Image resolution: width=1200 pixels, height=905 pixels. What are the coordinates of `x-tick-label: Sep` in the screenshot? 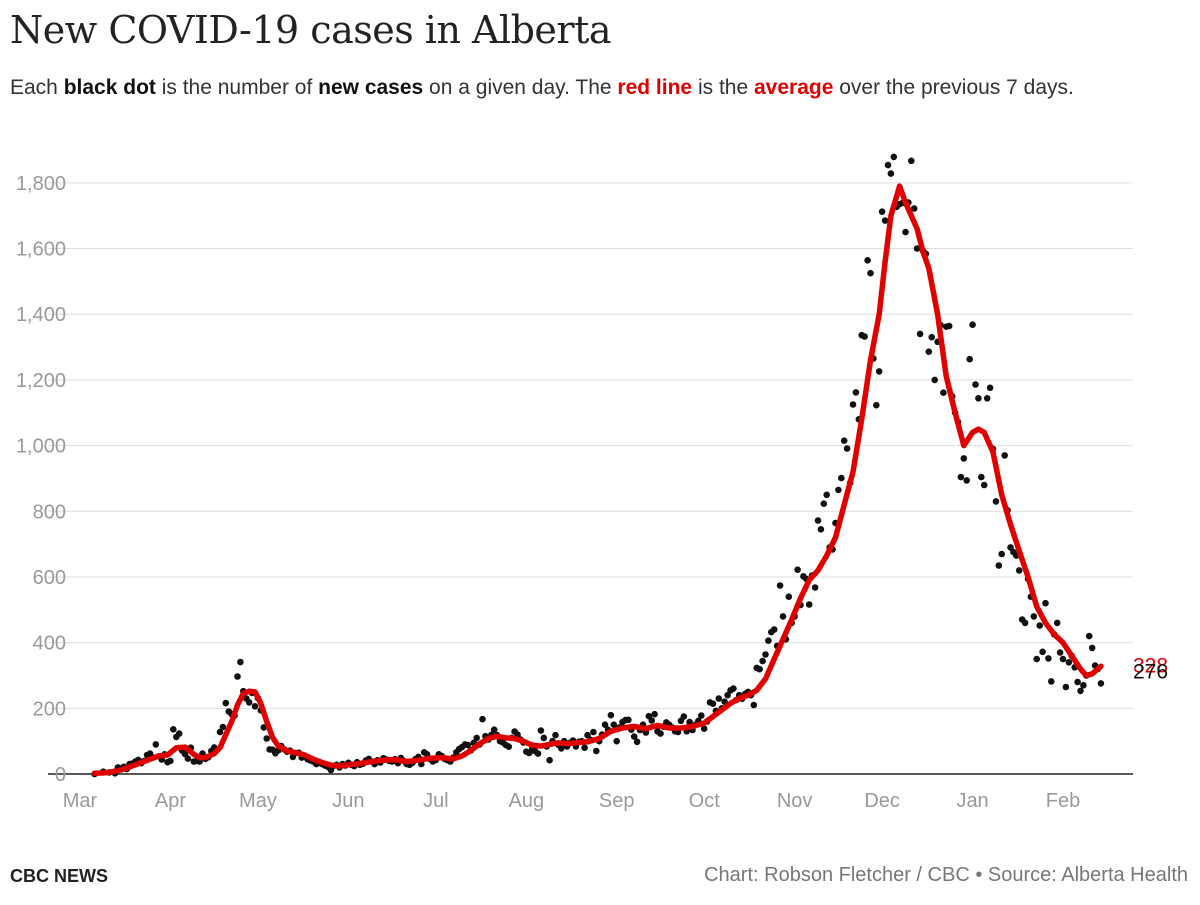 It's located at (617, 801).